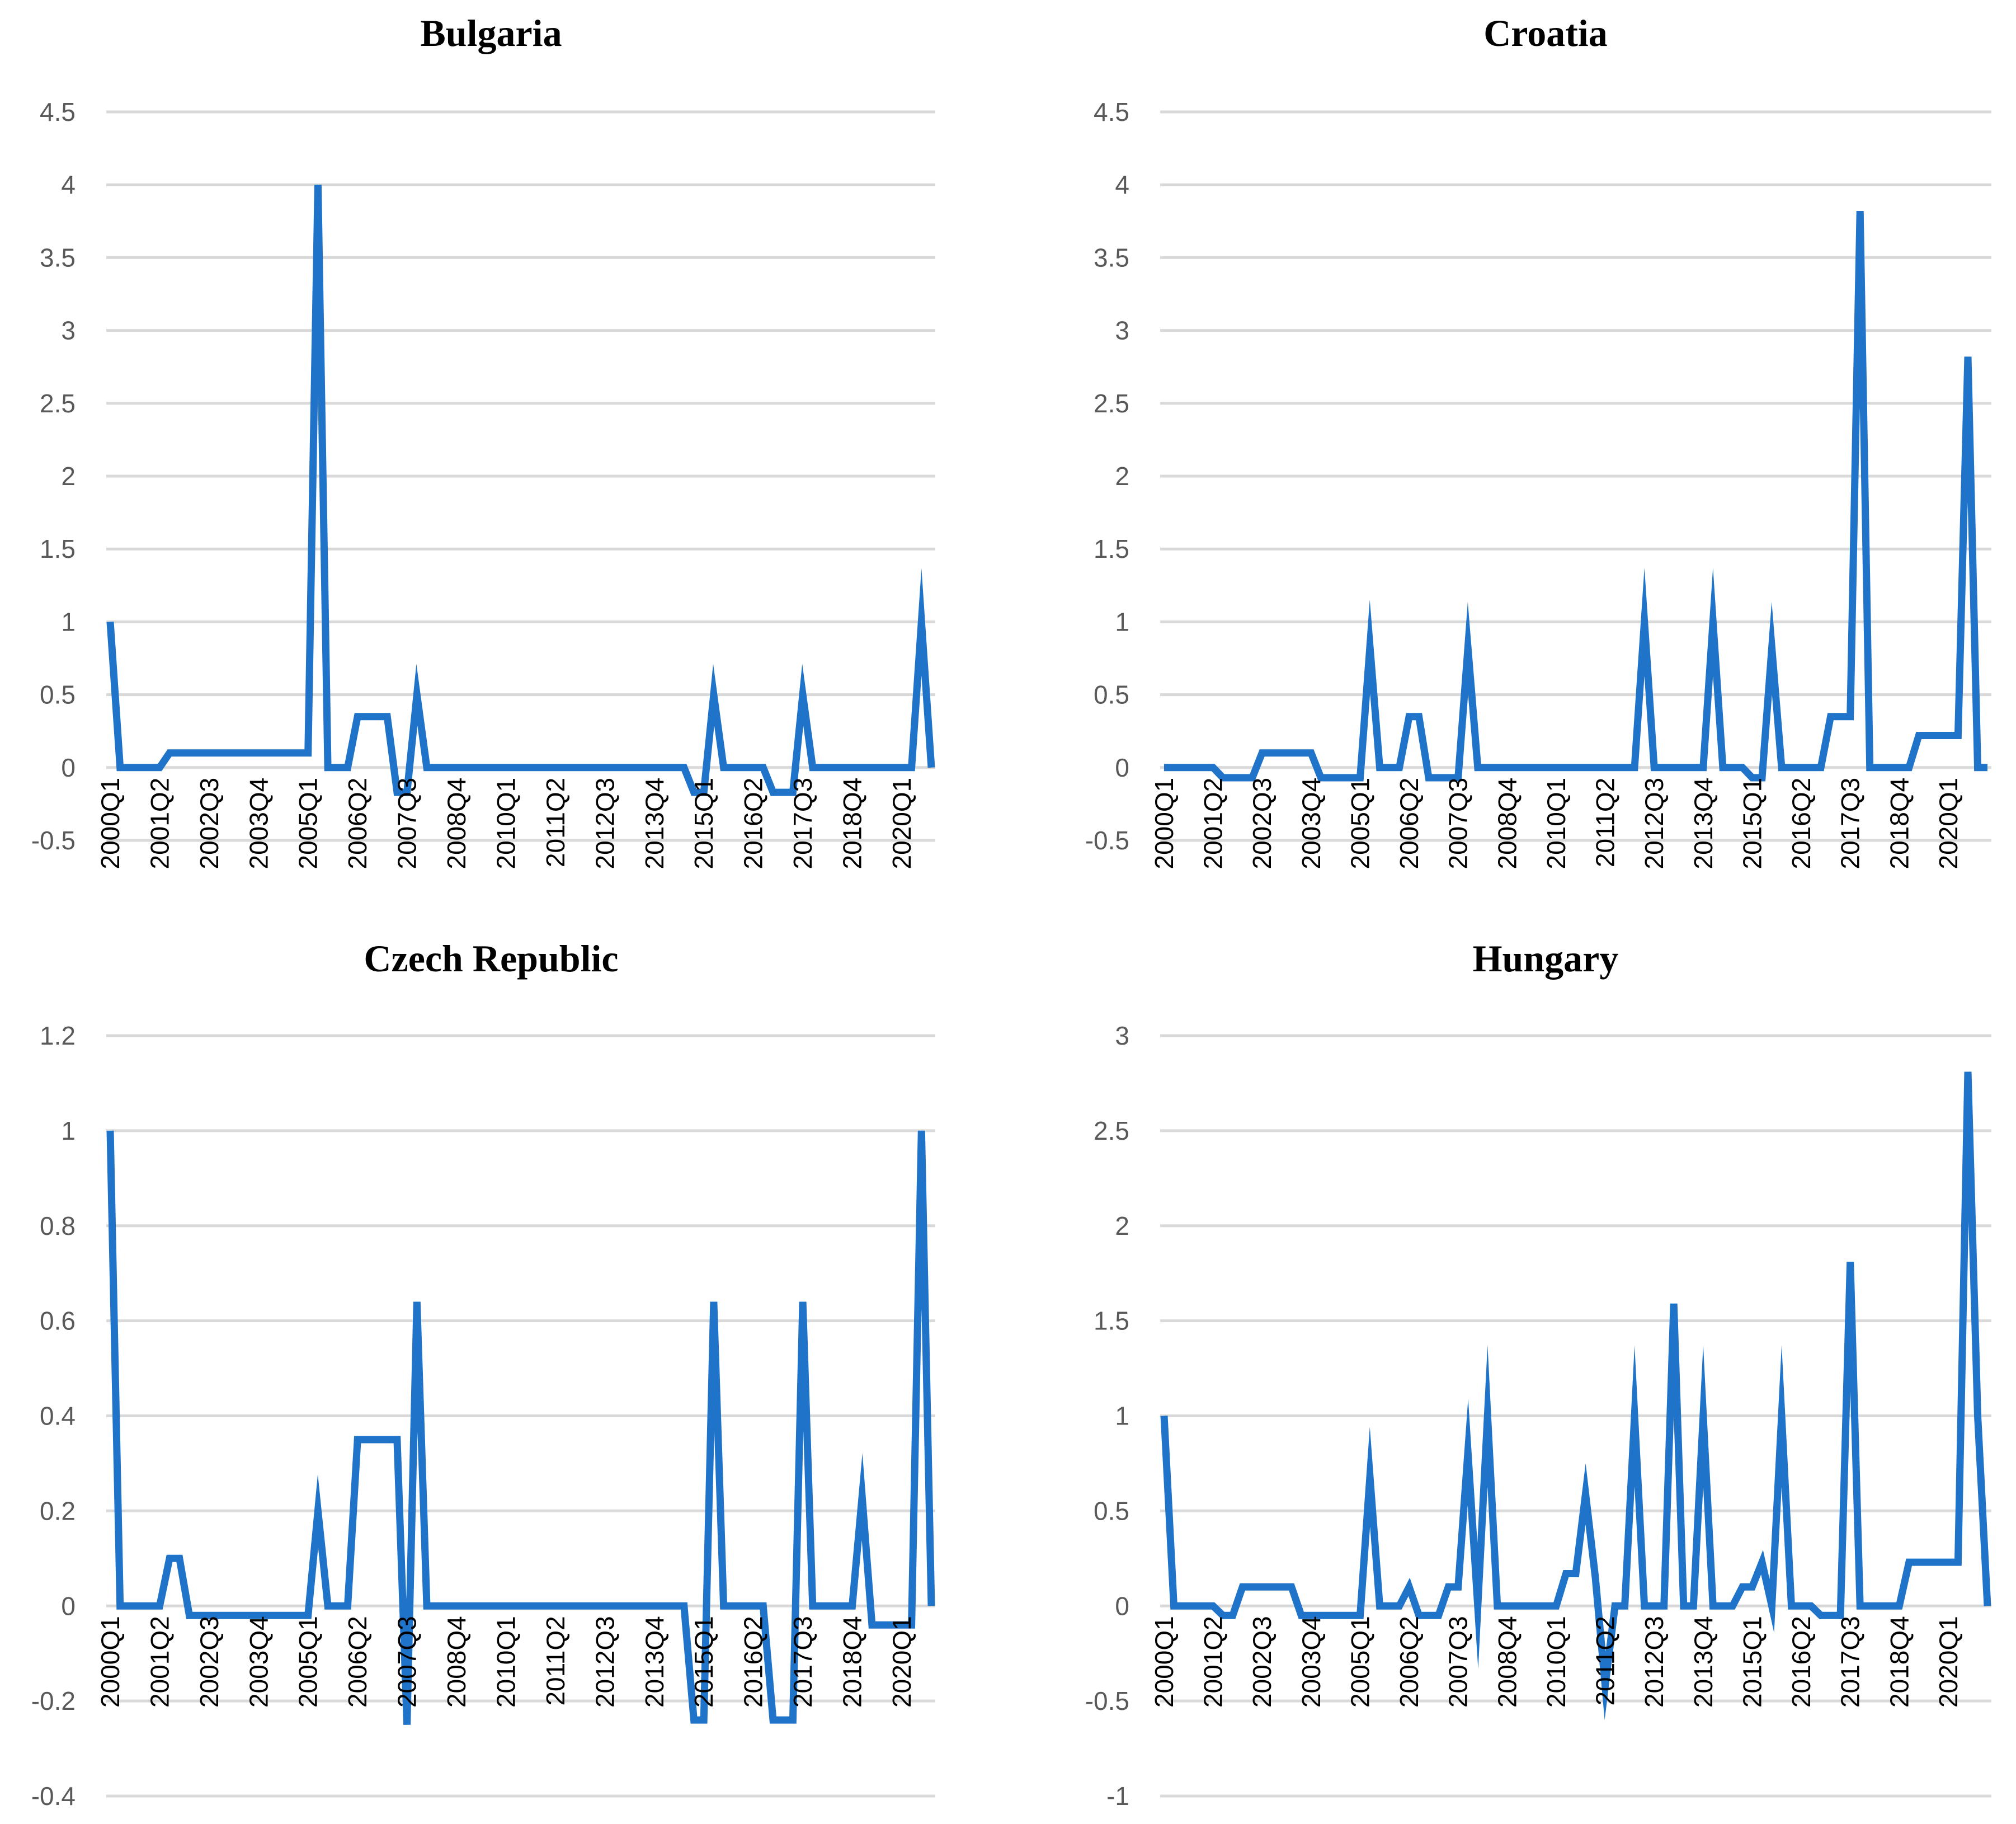 Image resolution: width=2016 pixels, height=1824 pixels. Describe the element at coordinates (491, 958) in the screenshot. I see `chart-title: Czech Republic` at that location.